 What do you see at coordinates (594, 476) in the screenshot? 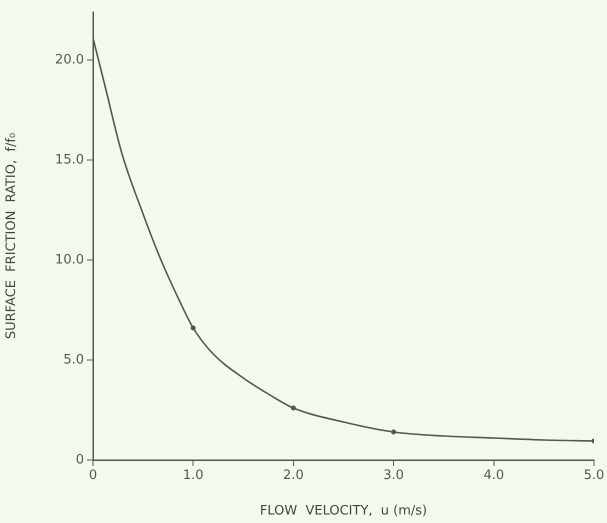
I see `x-tick-label: 5.0` at bounding box center [594, 476].